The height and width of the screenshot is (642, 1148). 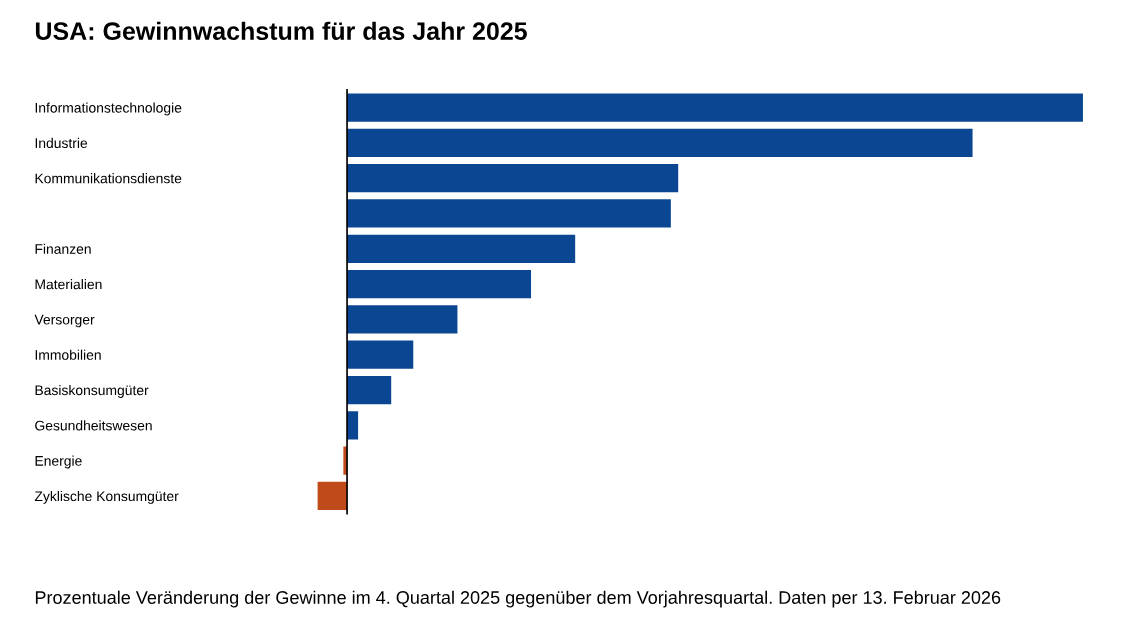 What do you see at coordinates (281, 30) in the screenshot?
I see `chart-title: USA: Gewinnwachstum für das Jahr 2025` at bounding box center [281, 30].